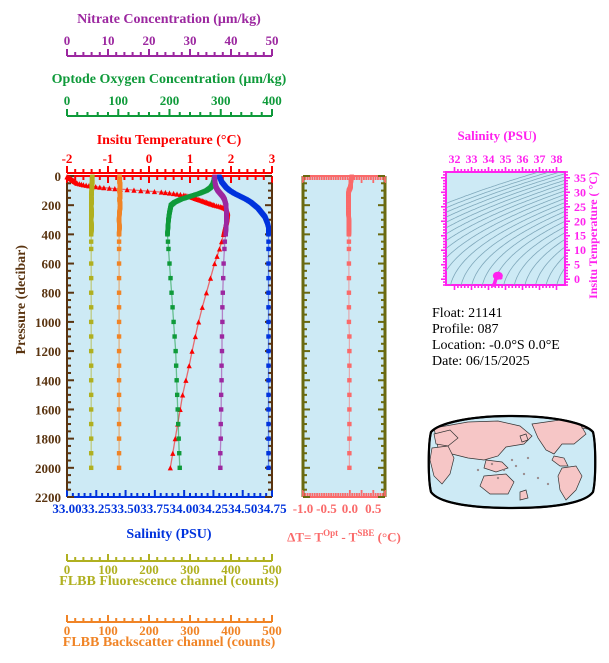 This screenshot has height=663, width=609. I want to click on svg-text: -1.0, so click(303, 508).